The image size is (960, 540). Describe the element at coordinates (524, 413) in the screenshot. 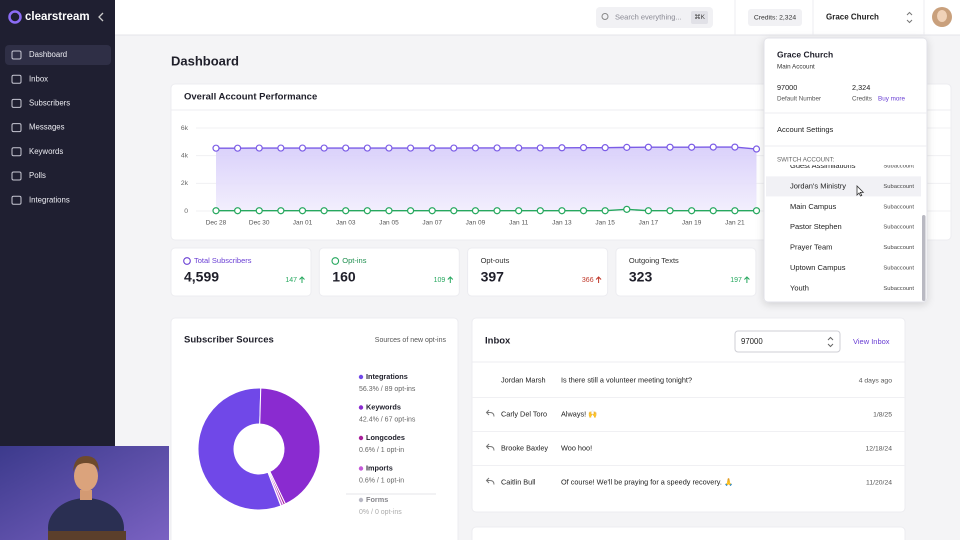

I see `message-sender: Carly Del Toro` at that location.